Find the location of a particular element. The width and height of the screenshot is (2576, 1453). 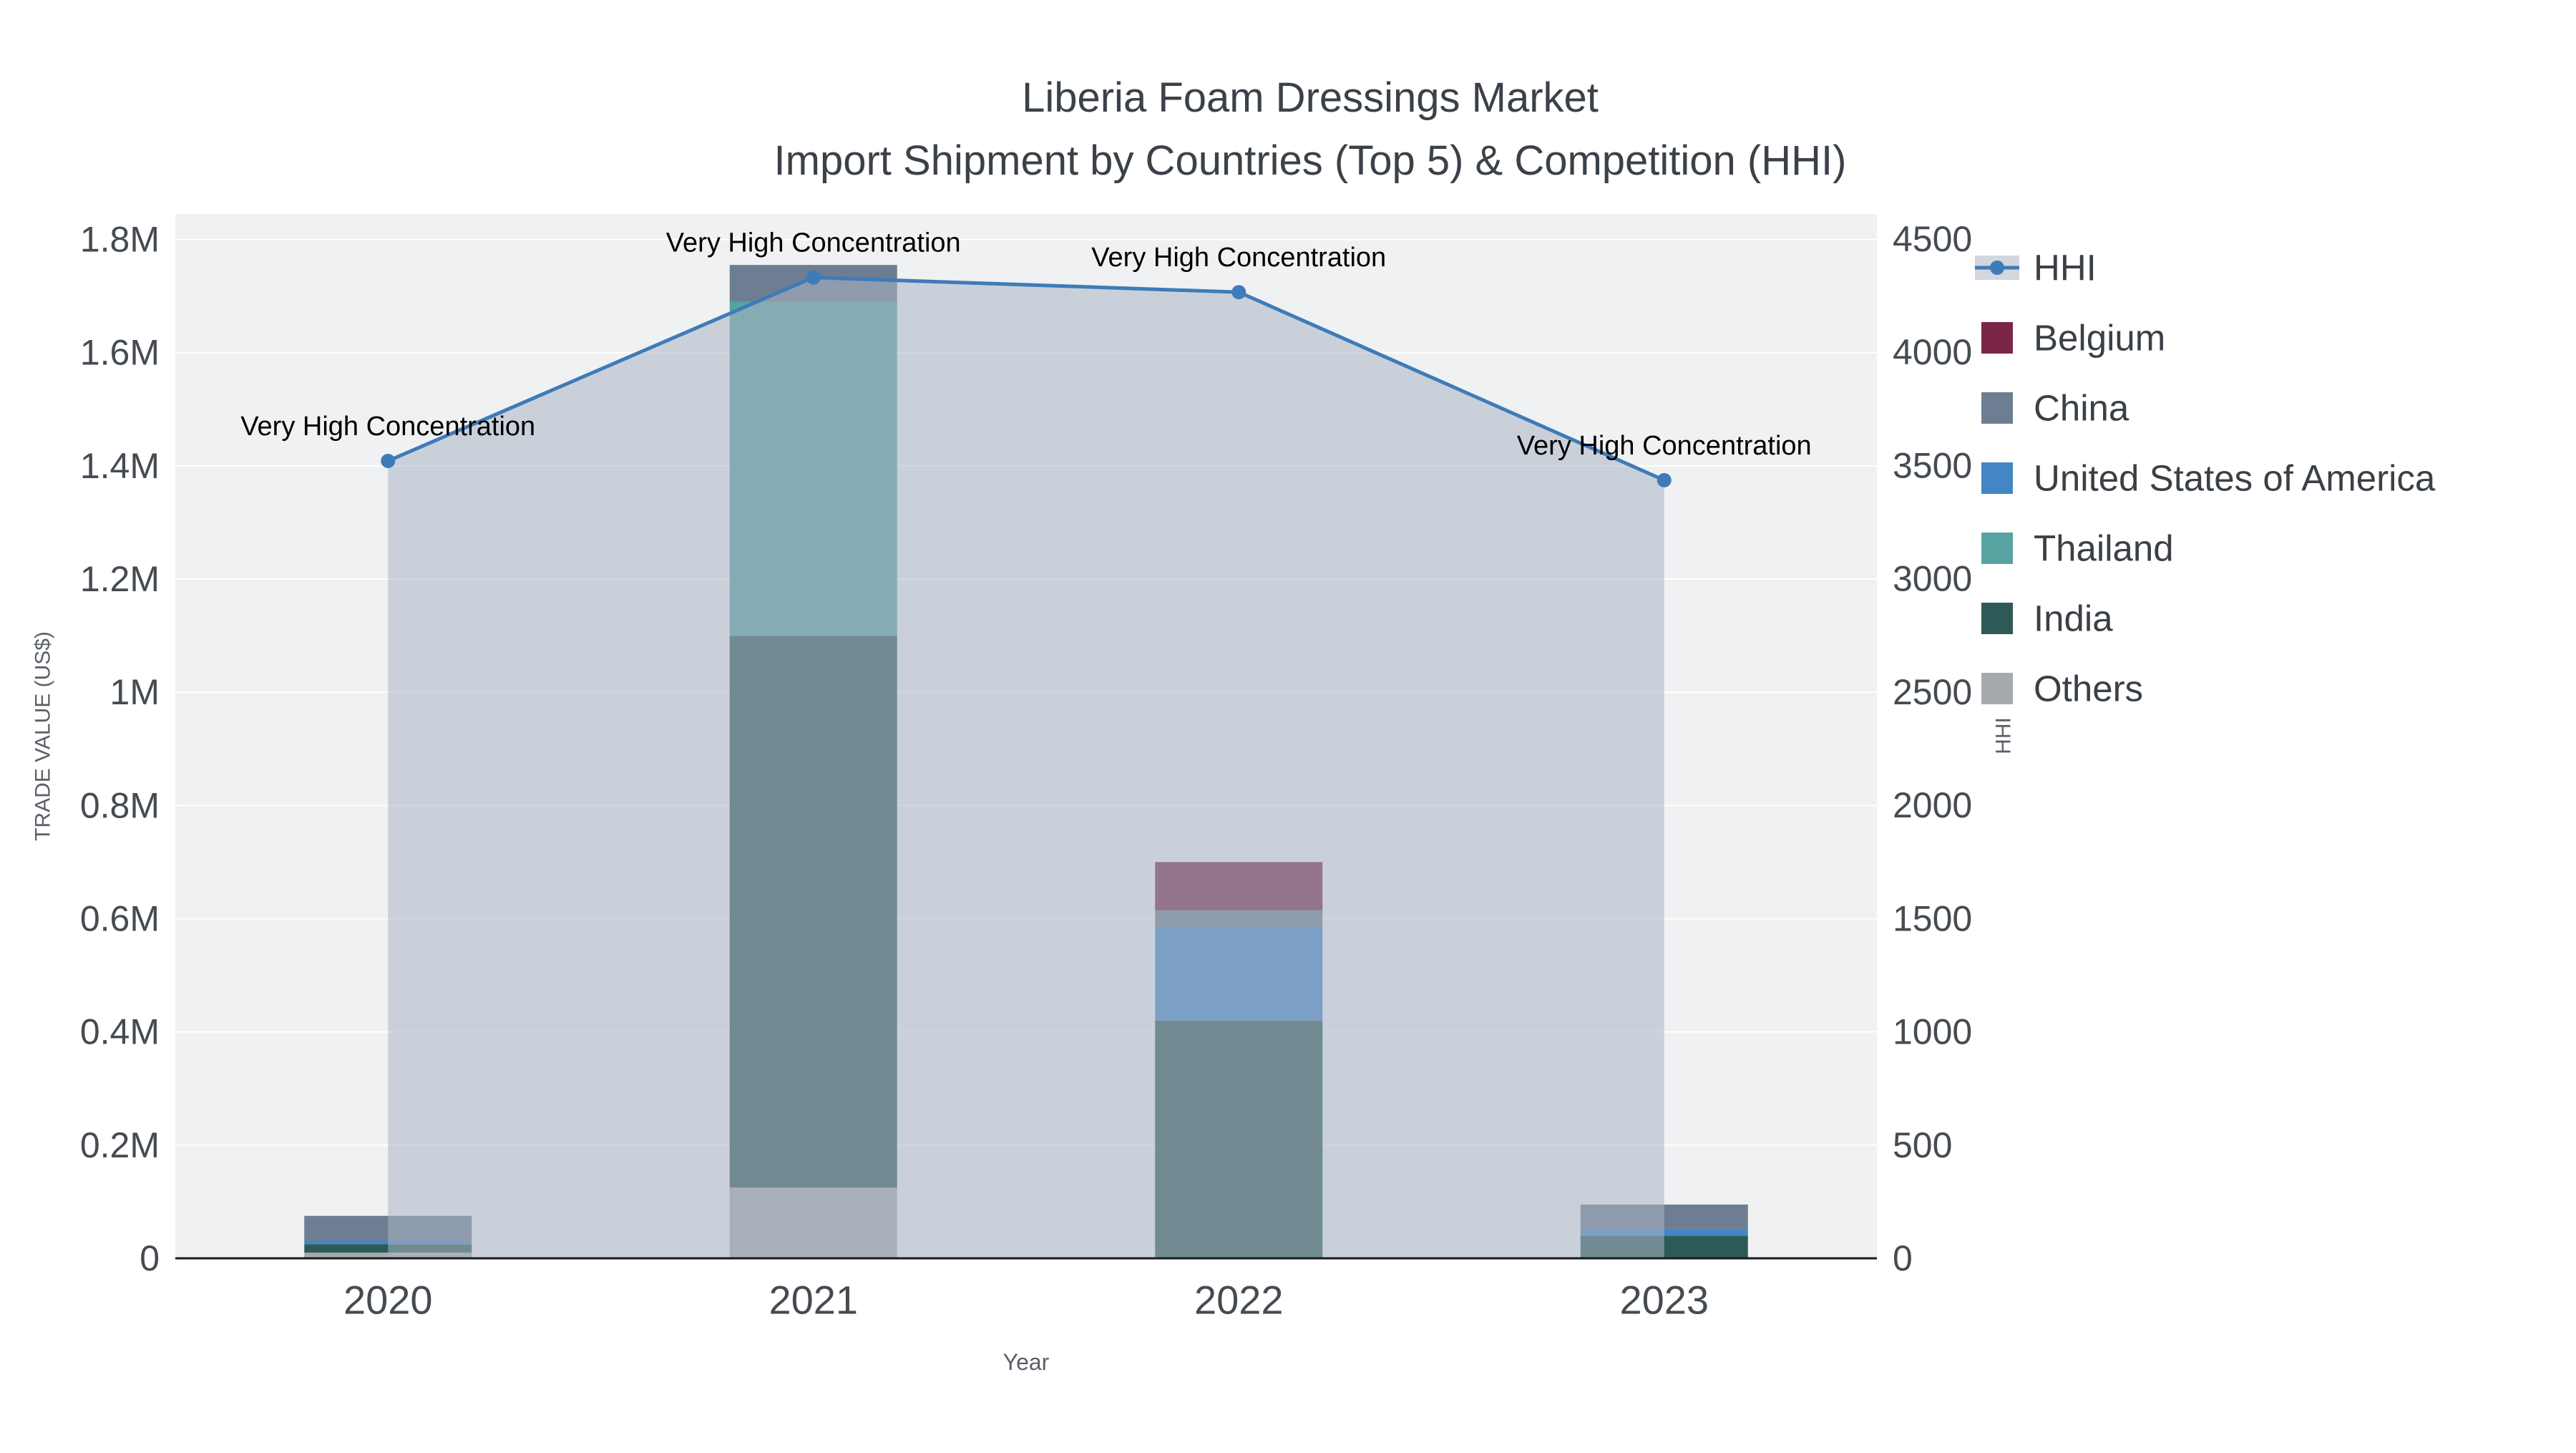

left-axis-tick: 1.8M is located at coordinates (120, 240).